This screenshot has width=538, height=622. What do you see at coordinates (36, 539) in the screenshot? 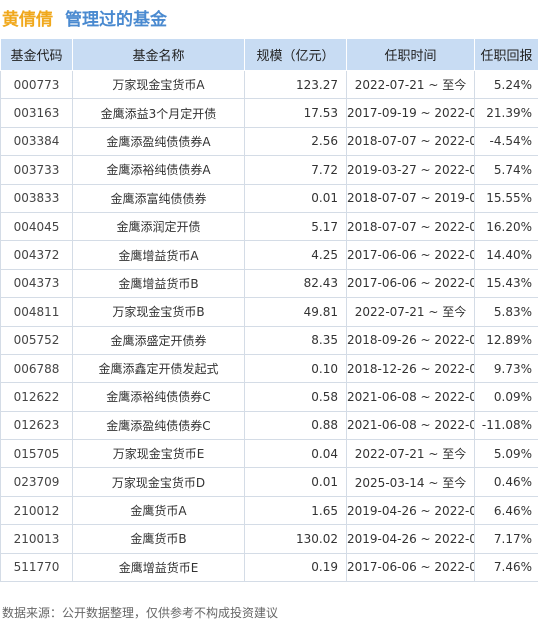
I see `fund-code: 210013` at bounding box center [36, 539].